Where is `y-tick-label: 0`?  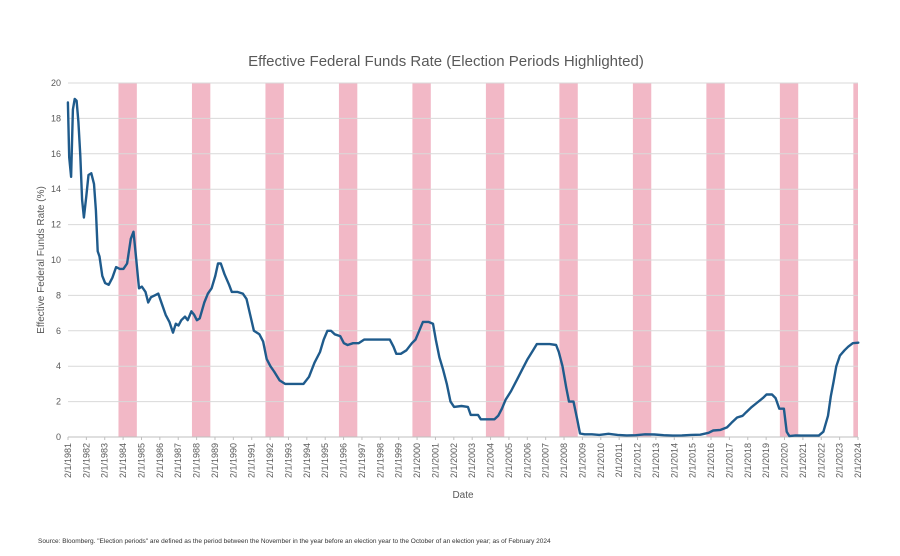 y-tick-label: 0 is located at coordinates (58, 437).